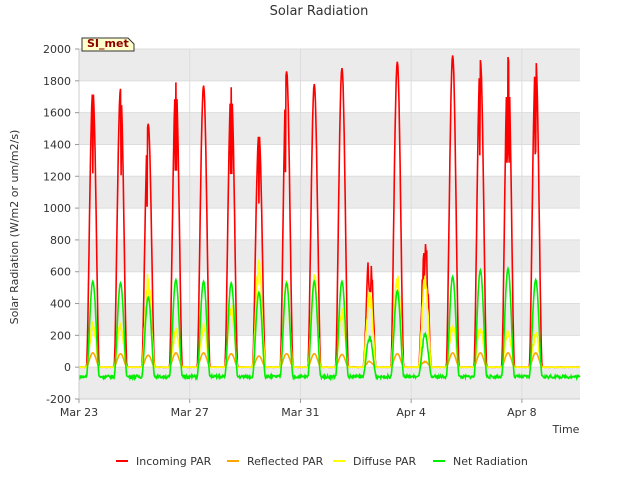  Describe the element at coordinates (522, 412) in the screenshot. I see `x-tick-label: Apr 8` at that location.